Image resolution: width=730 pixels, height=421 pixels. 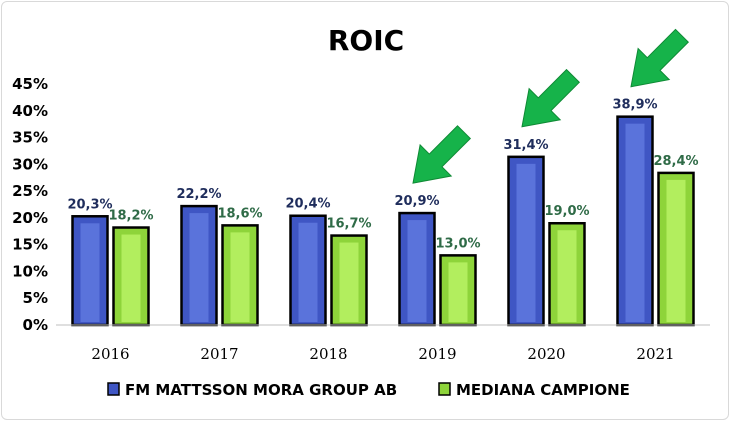 I want to click on y-axis: 0% 5% 10% 15% 20% 25% 30% 35% 40% 45%, so click(x=30, y=204).